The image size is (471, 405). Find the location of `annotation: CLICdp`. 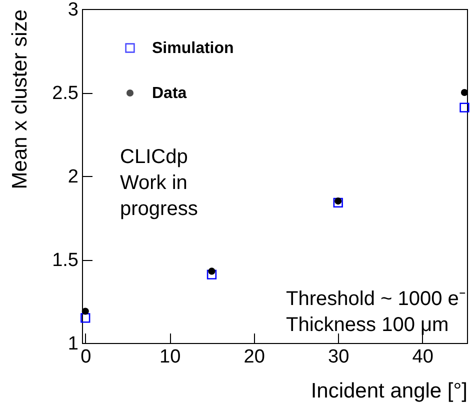

annotation: CLICdp is located at coordinates (154, 157).